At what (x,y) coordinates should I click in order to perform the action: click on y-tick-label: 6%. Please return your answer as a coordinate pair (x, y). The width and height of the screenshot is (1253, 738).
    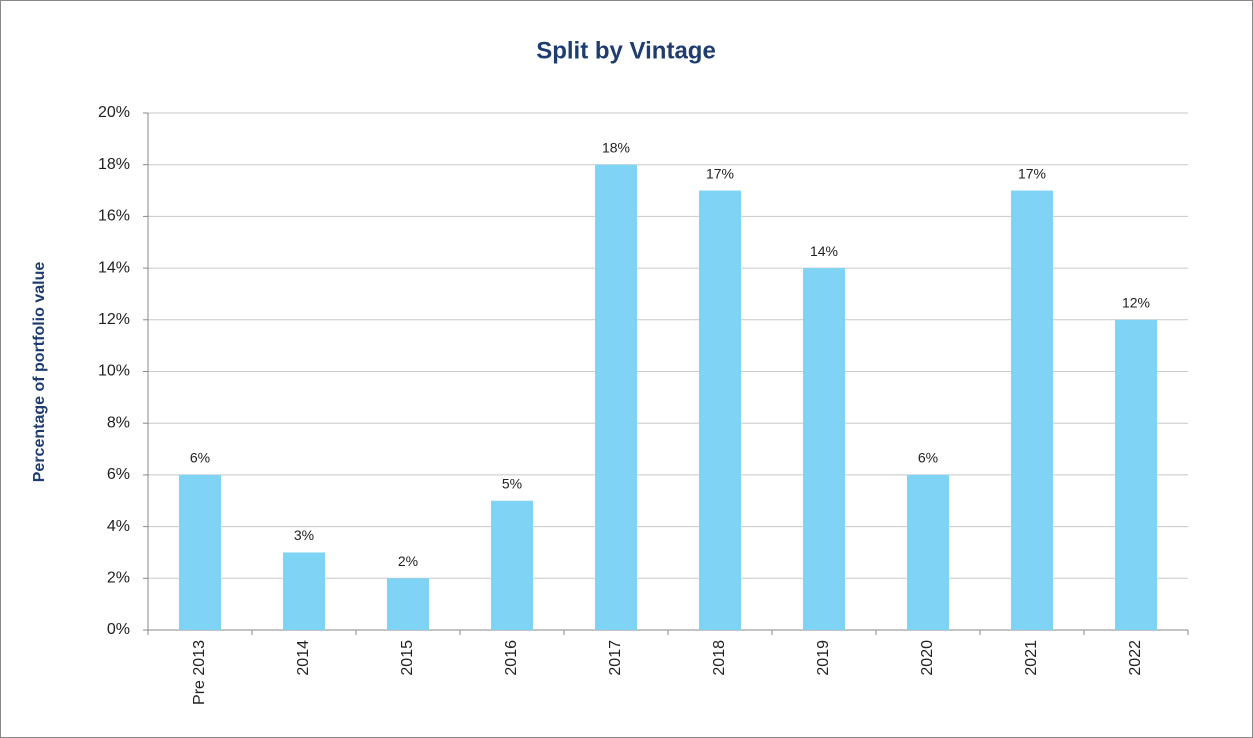
    Looking at the image, I should click on (118, 474).